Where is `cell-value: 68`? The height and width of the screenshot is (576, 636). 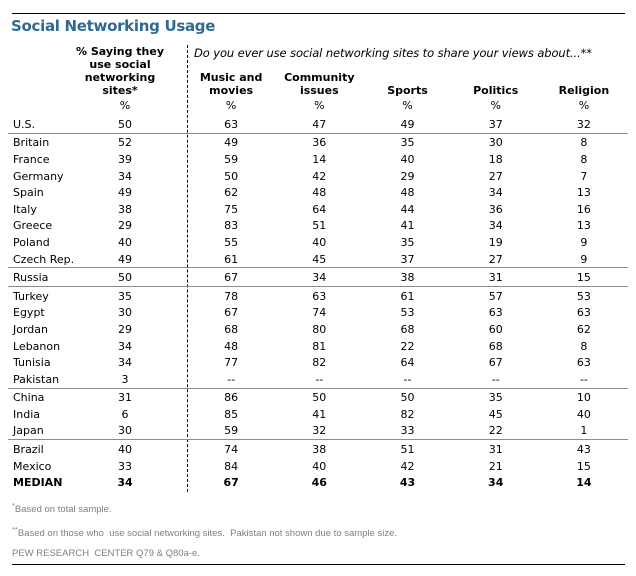
cell-value: 68 is located at coordinates (407, 329).